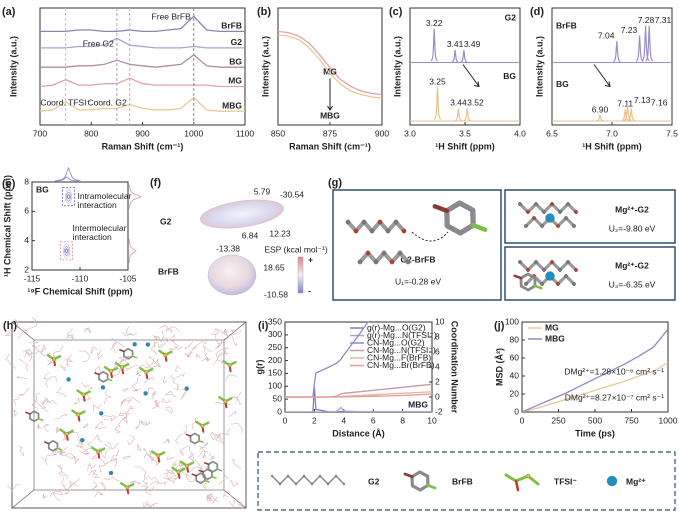 The height and width of the screenshot is (515, 679). What do you see at coordinates (418, 281) in the screenshot?
I see `binding-energy: U₁=-0.28 eV` at bounding box center [418, 281].